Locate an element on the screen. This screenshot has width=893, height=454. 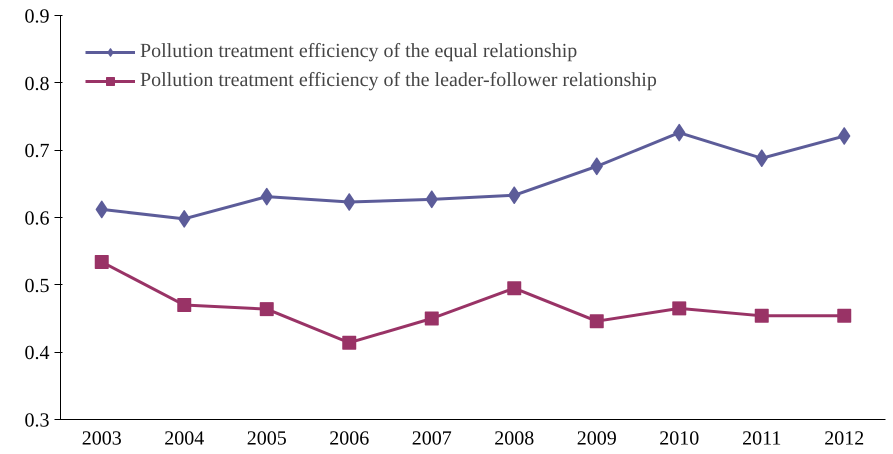
x-tick-label: 2006 is located at coordinates (349, 439).